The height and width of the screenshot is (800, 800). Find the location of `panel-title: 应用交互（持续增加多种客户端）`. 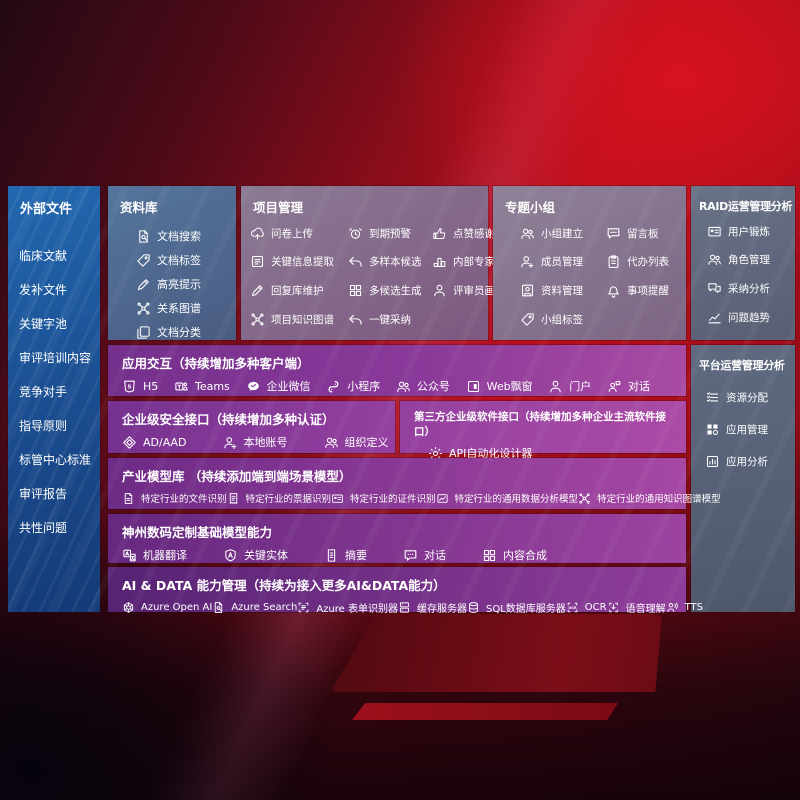

panel-title: 应用交互（持续增加多种客户端） is located at coordinates (216, 363).